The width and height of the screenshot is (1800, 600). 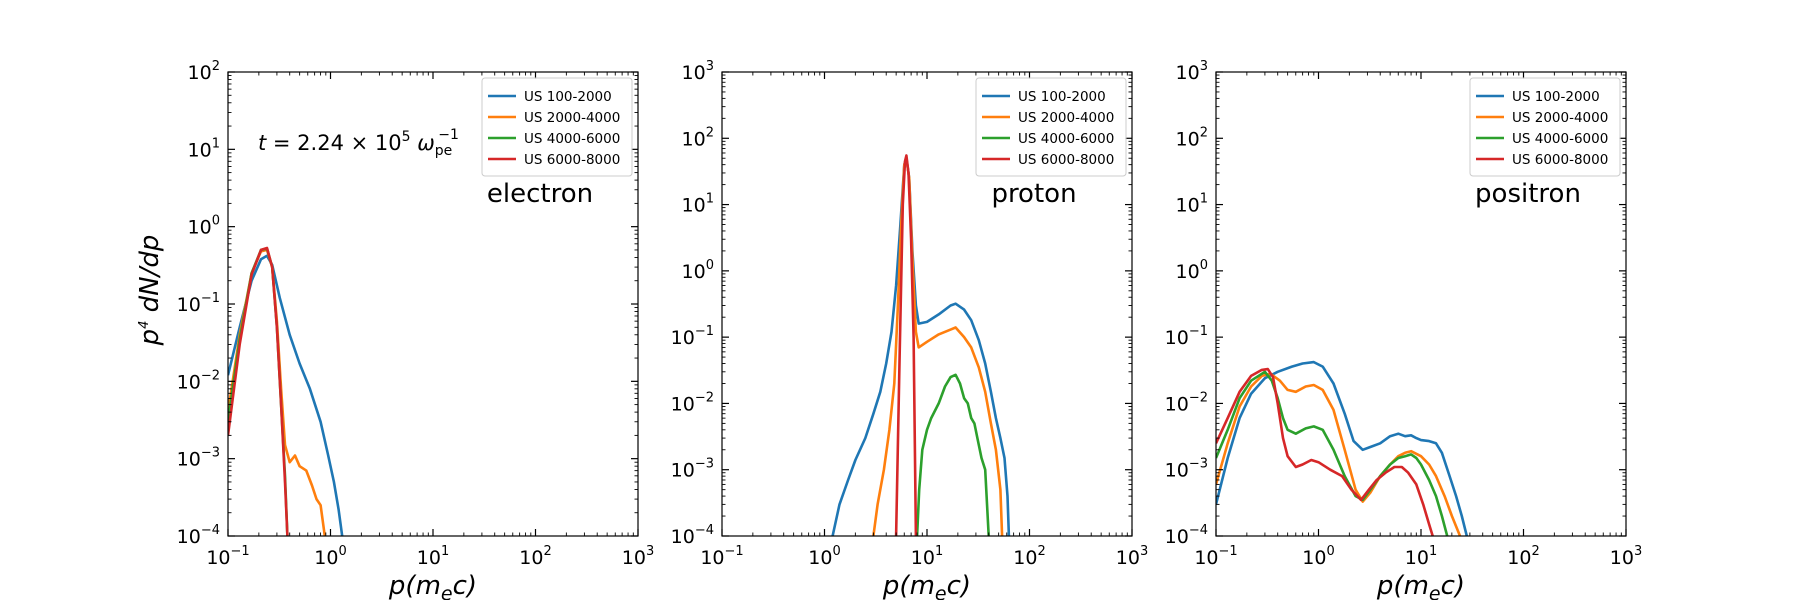 I want to click on panel-label: electron, so click(x=540, y=194).